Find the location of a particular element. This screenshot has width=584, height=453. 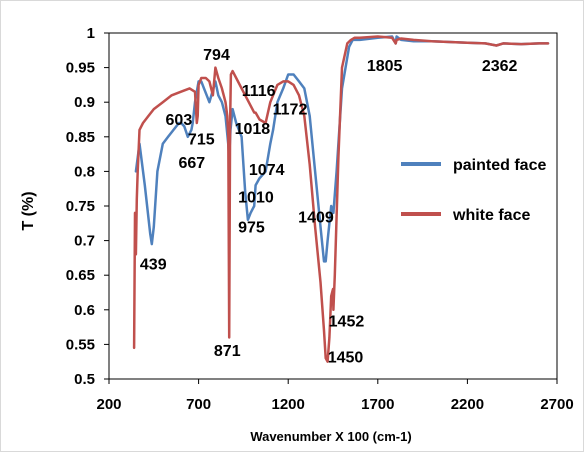

peak-label: 439 is located at coordinates (153, 265).